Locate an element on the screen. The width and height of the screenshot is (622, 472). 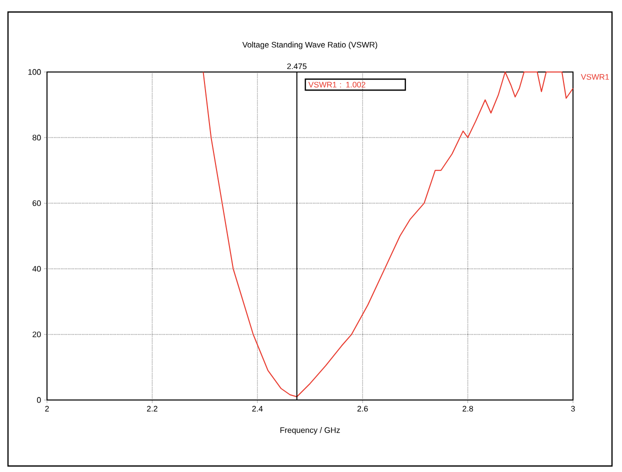
y-tick-label: 100 is located at coordinates (34, 72).